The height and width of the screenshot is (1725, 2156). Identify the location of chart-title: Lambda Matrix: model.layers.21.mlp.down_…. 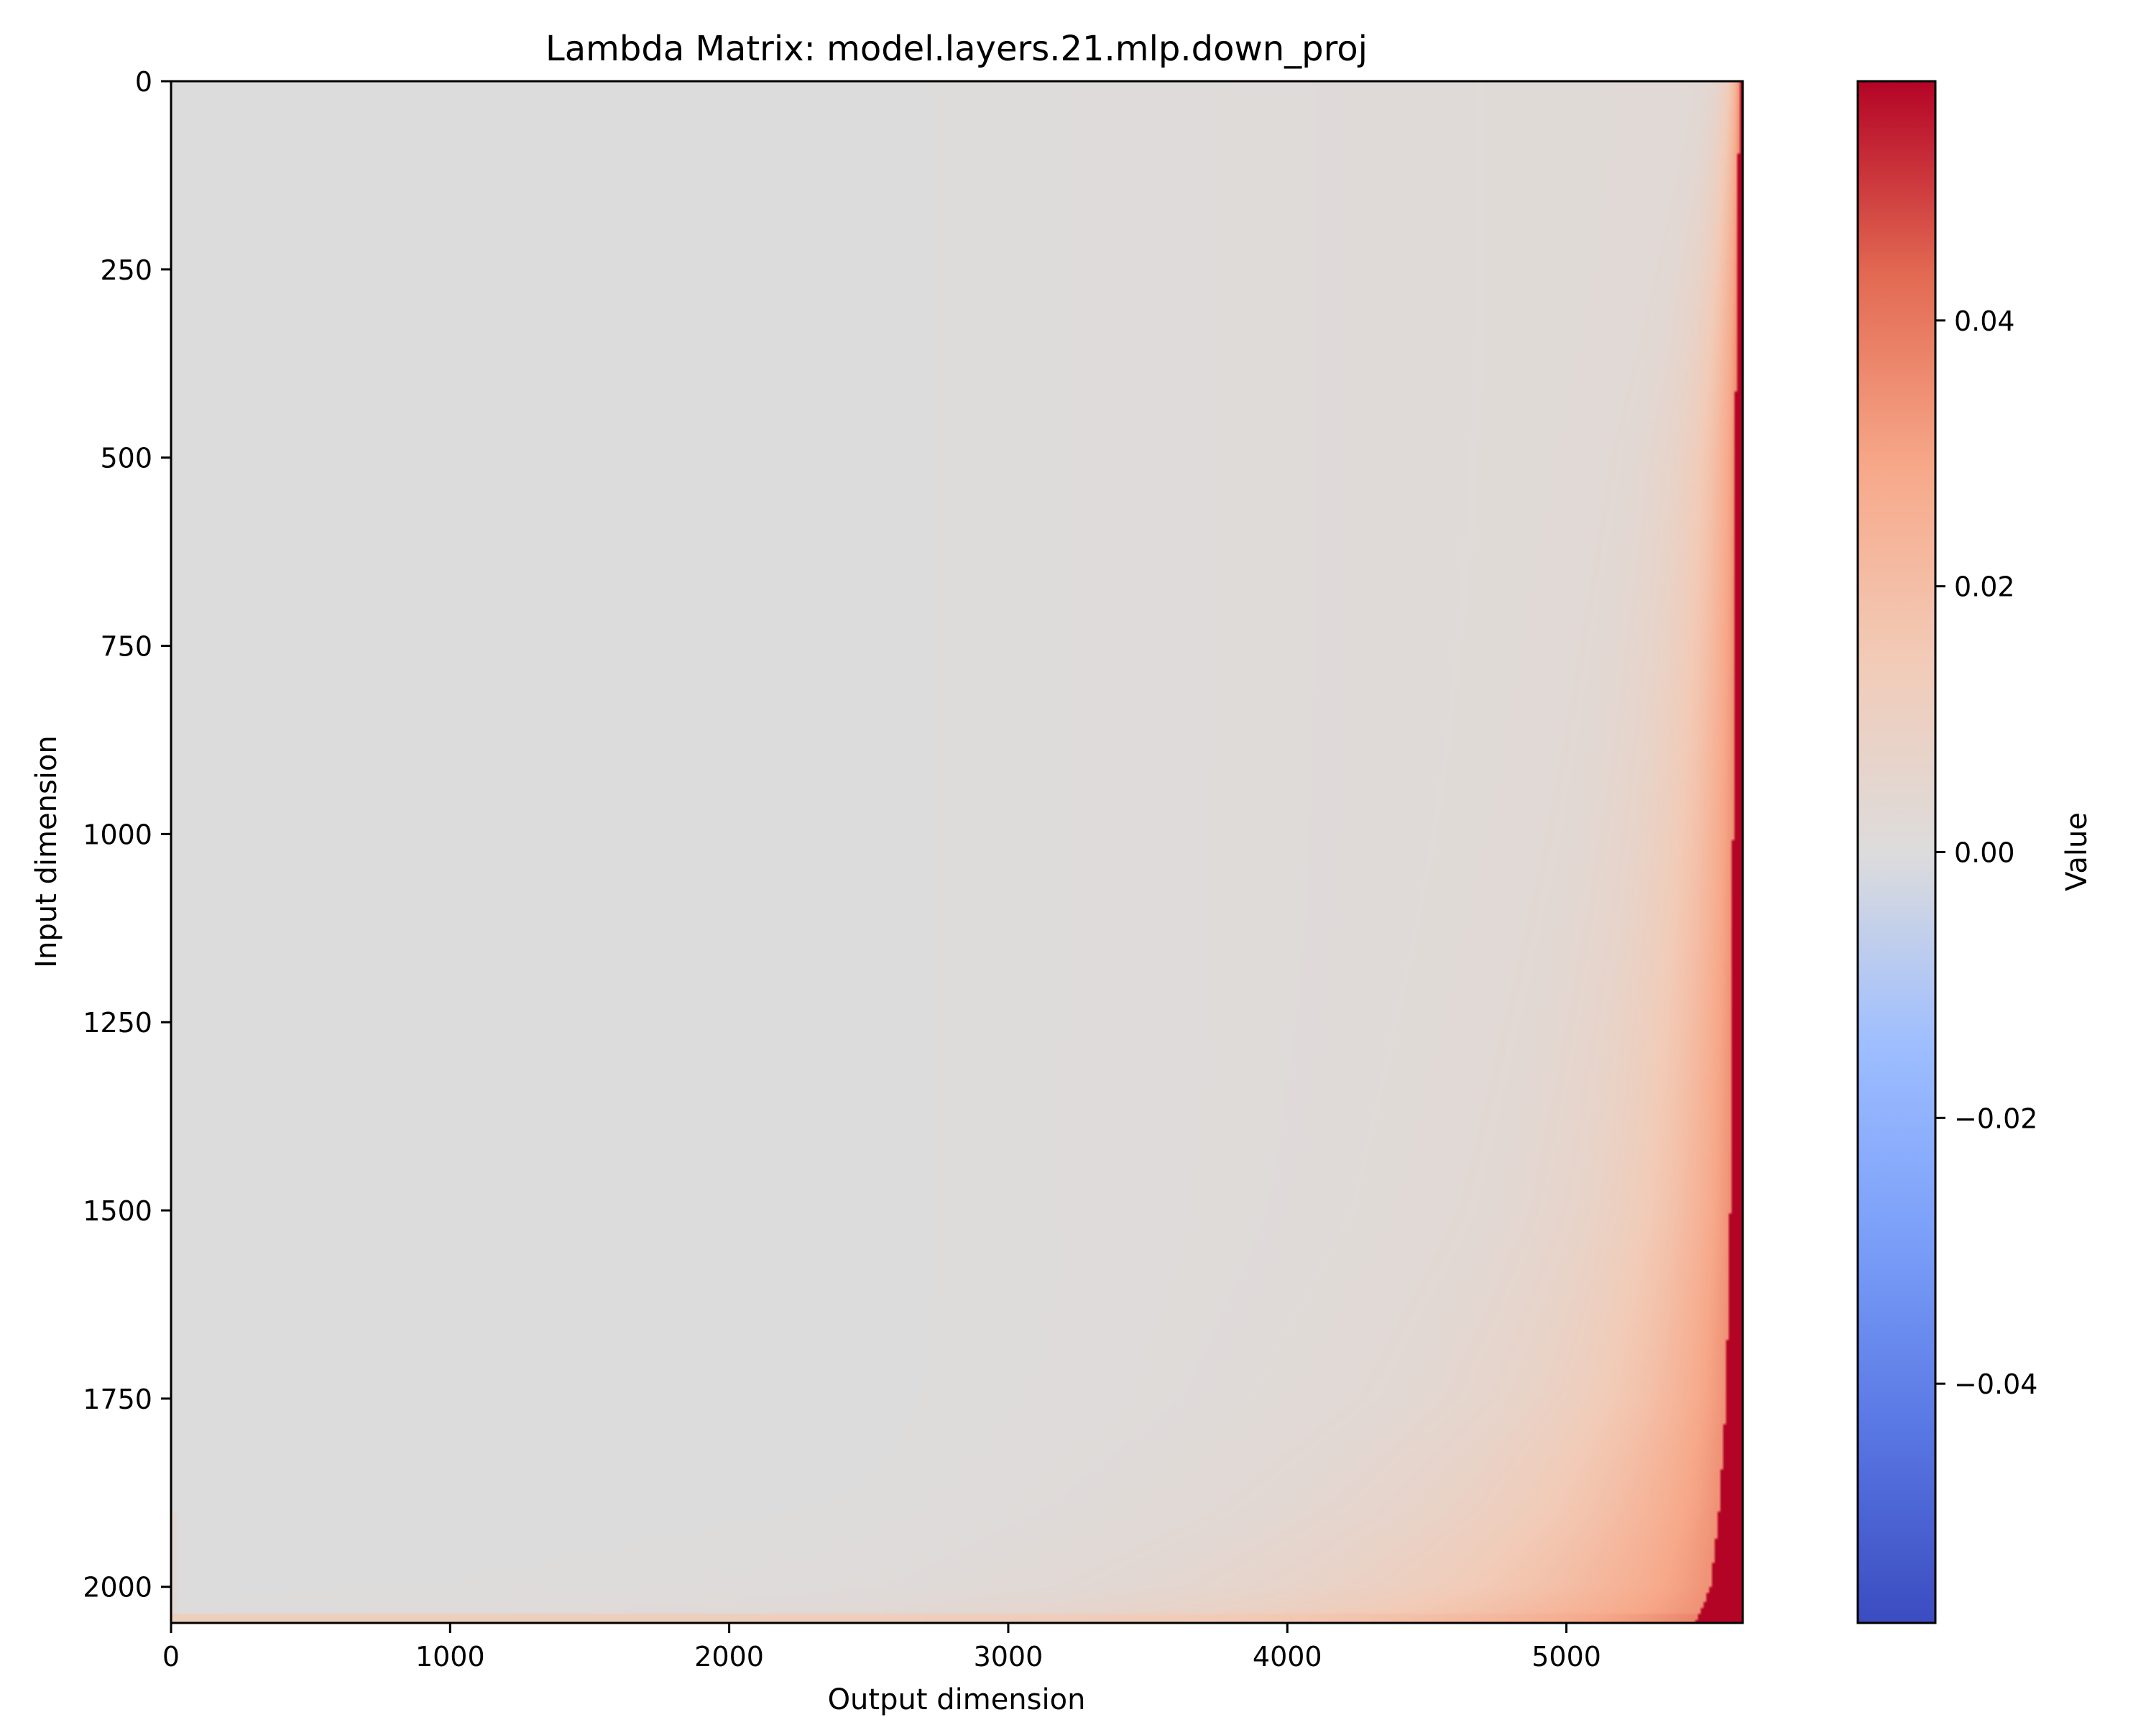
(957, 49).